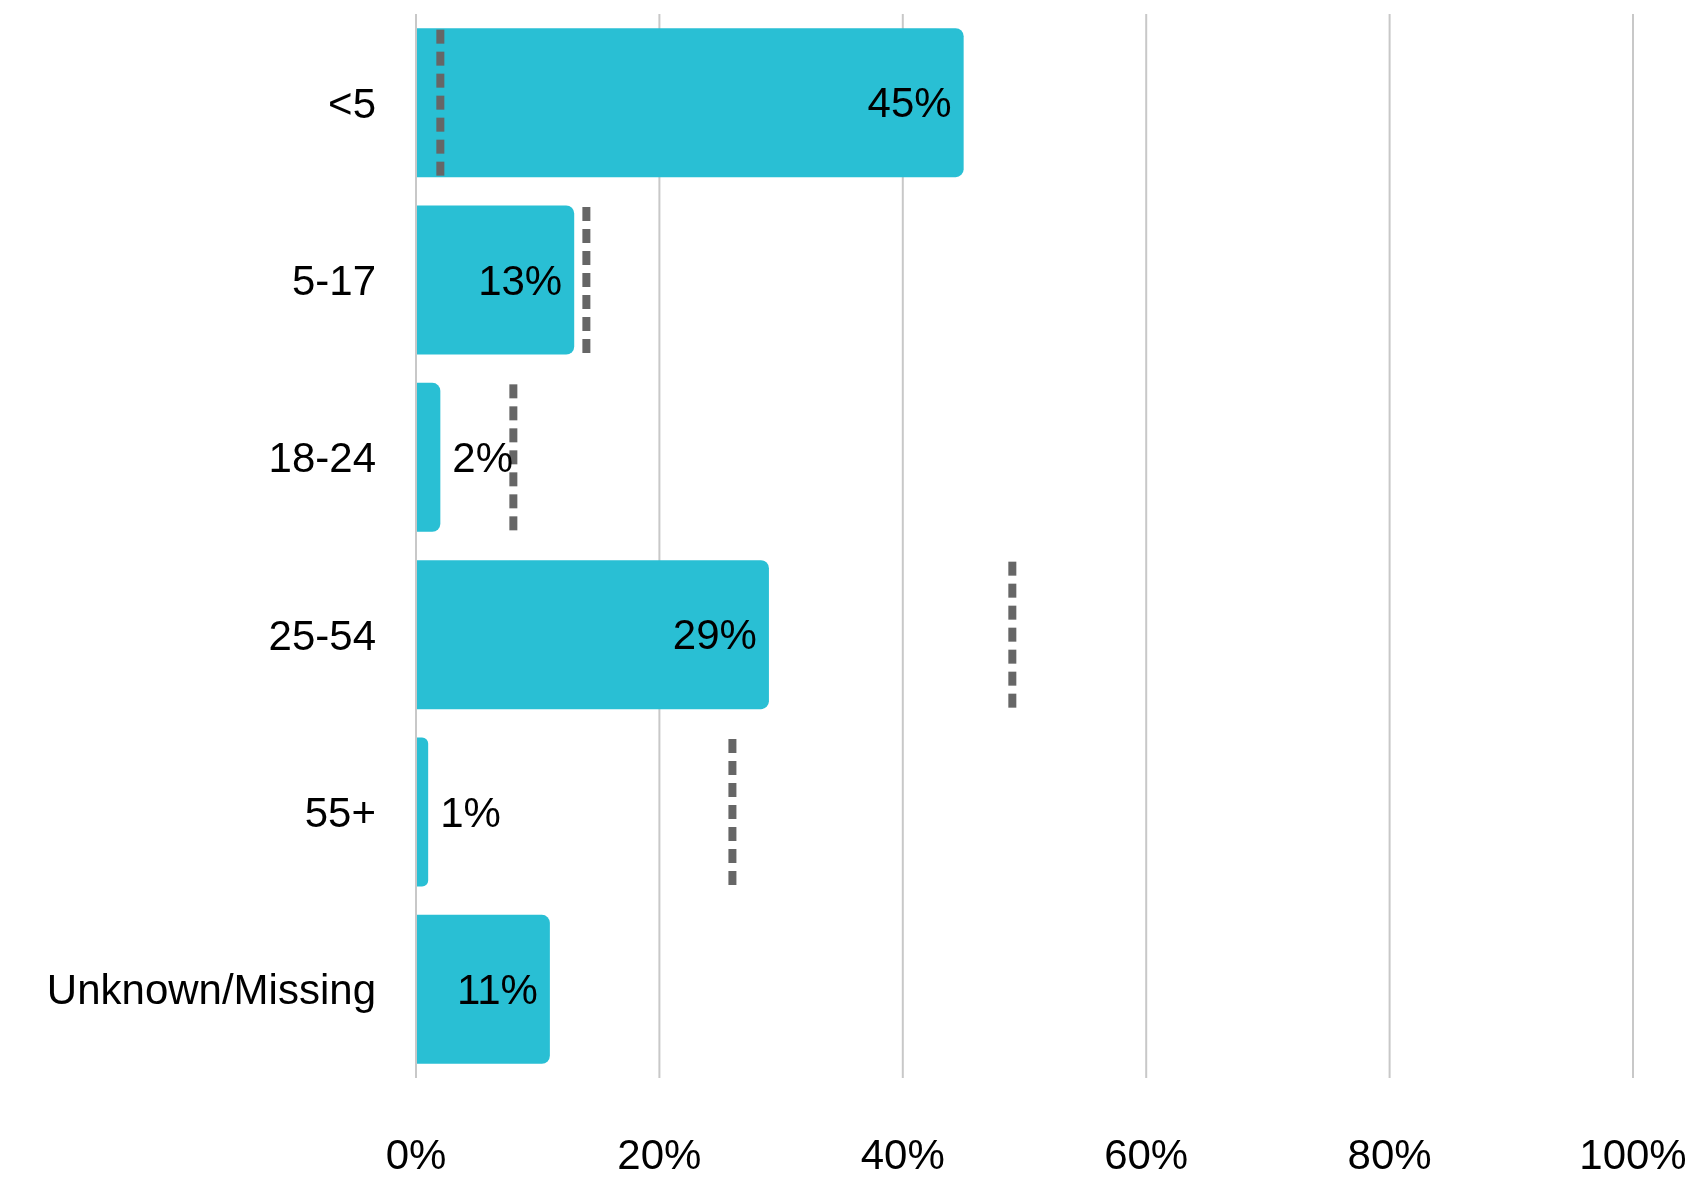  What do you see at coordinates (1389, 1154) in the screenshot?
I see `x-tick-label: 80%` at bounding box center [1389, 1154].